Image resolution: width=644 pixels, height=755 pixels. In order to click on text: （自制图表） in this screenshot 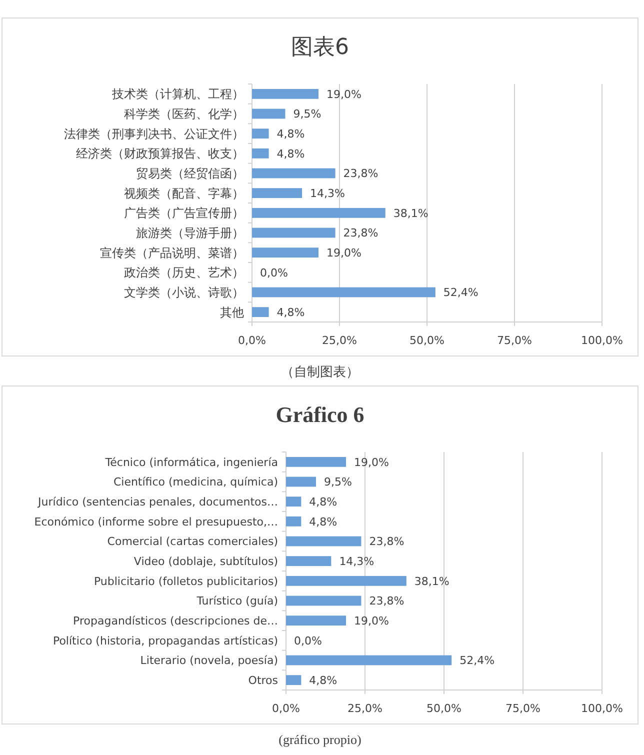, I will do `click(320, 371)`.